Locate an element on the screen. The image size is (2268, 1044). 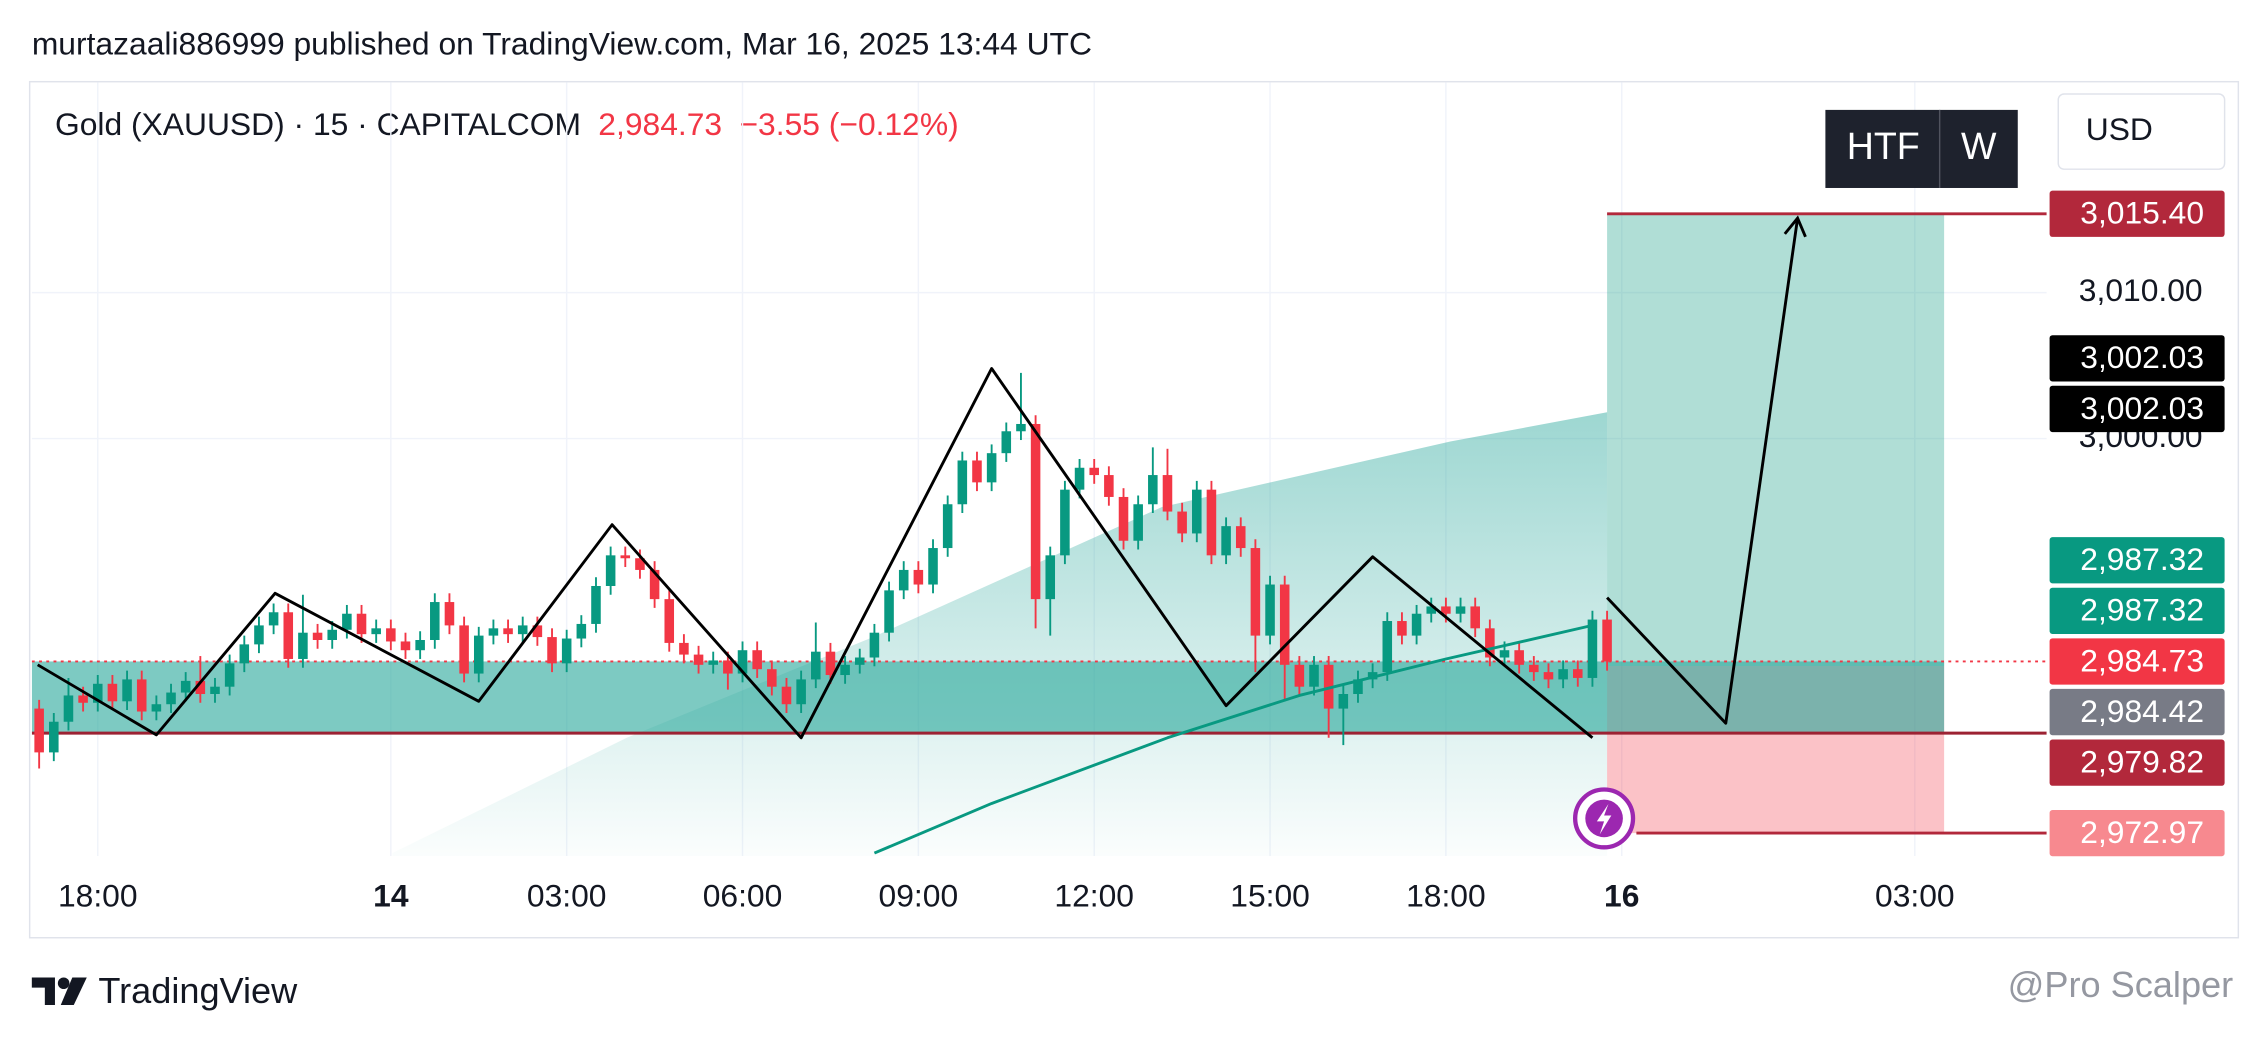
x-tick-label: 18:00 is located at coordinates (1446, 895).